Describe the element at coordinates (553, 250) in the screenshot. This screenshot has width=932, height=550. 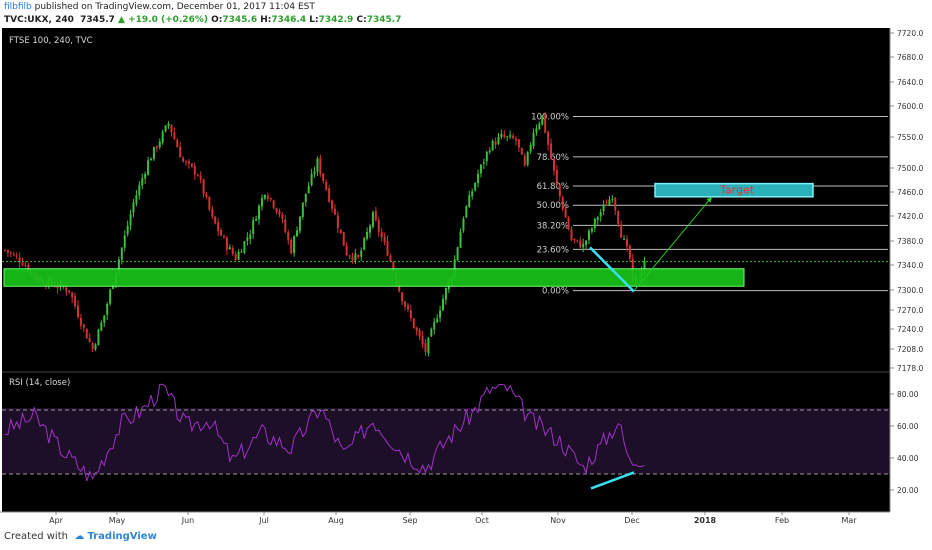
I see `fib-label: 23.60%` at that location.